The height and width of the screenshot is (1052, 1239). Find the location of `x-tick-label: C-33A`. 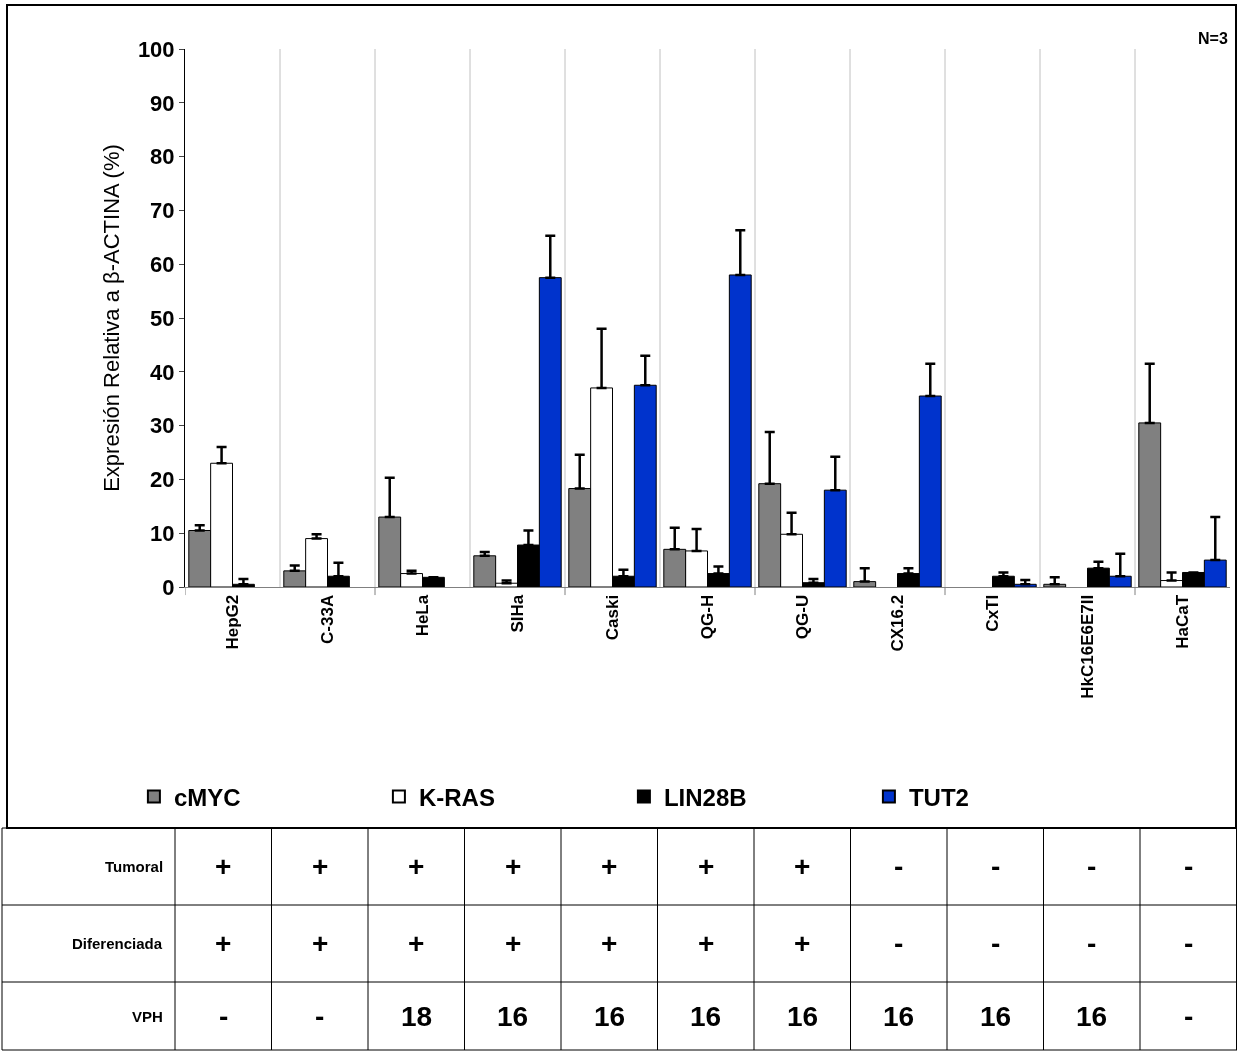

x-tick-label: C-33A is located at coordinates (328, 619).